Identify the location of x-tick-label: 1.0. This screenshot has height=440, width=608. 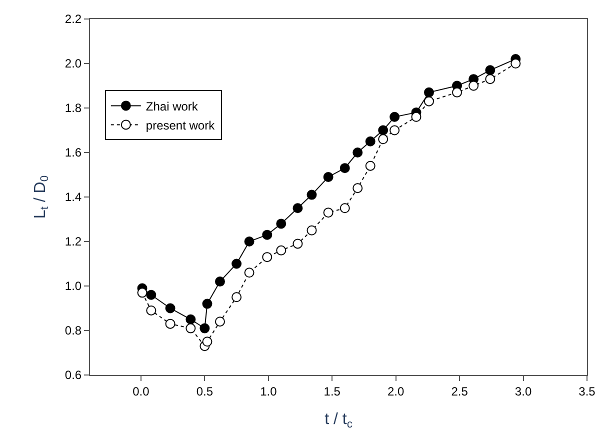
(269, 391).